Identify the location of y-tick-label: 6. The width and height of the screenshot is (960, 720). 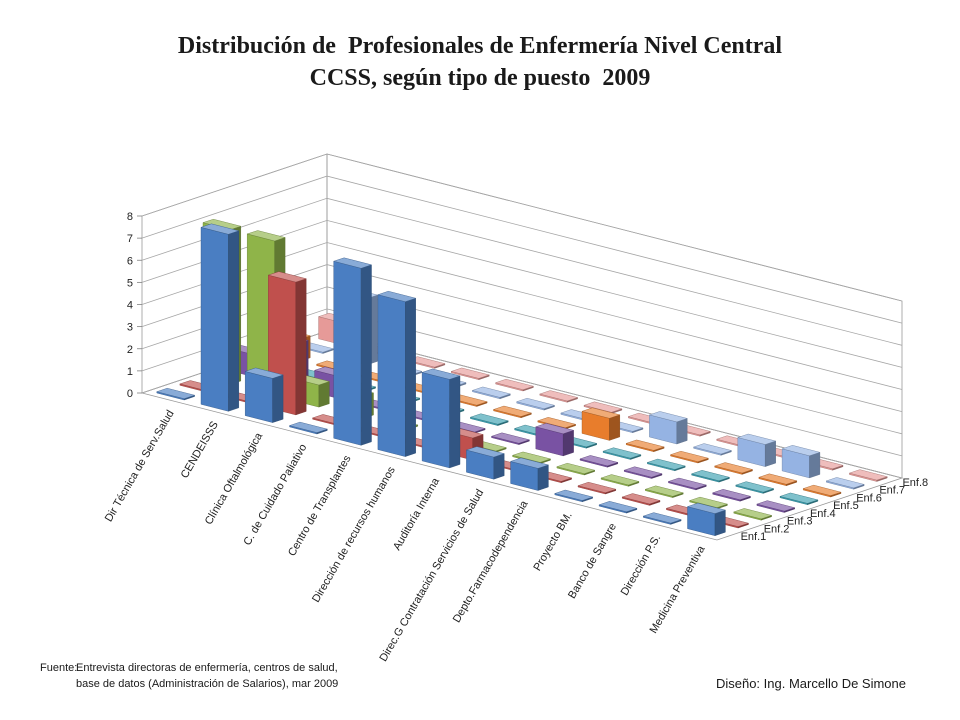
(130, 261).